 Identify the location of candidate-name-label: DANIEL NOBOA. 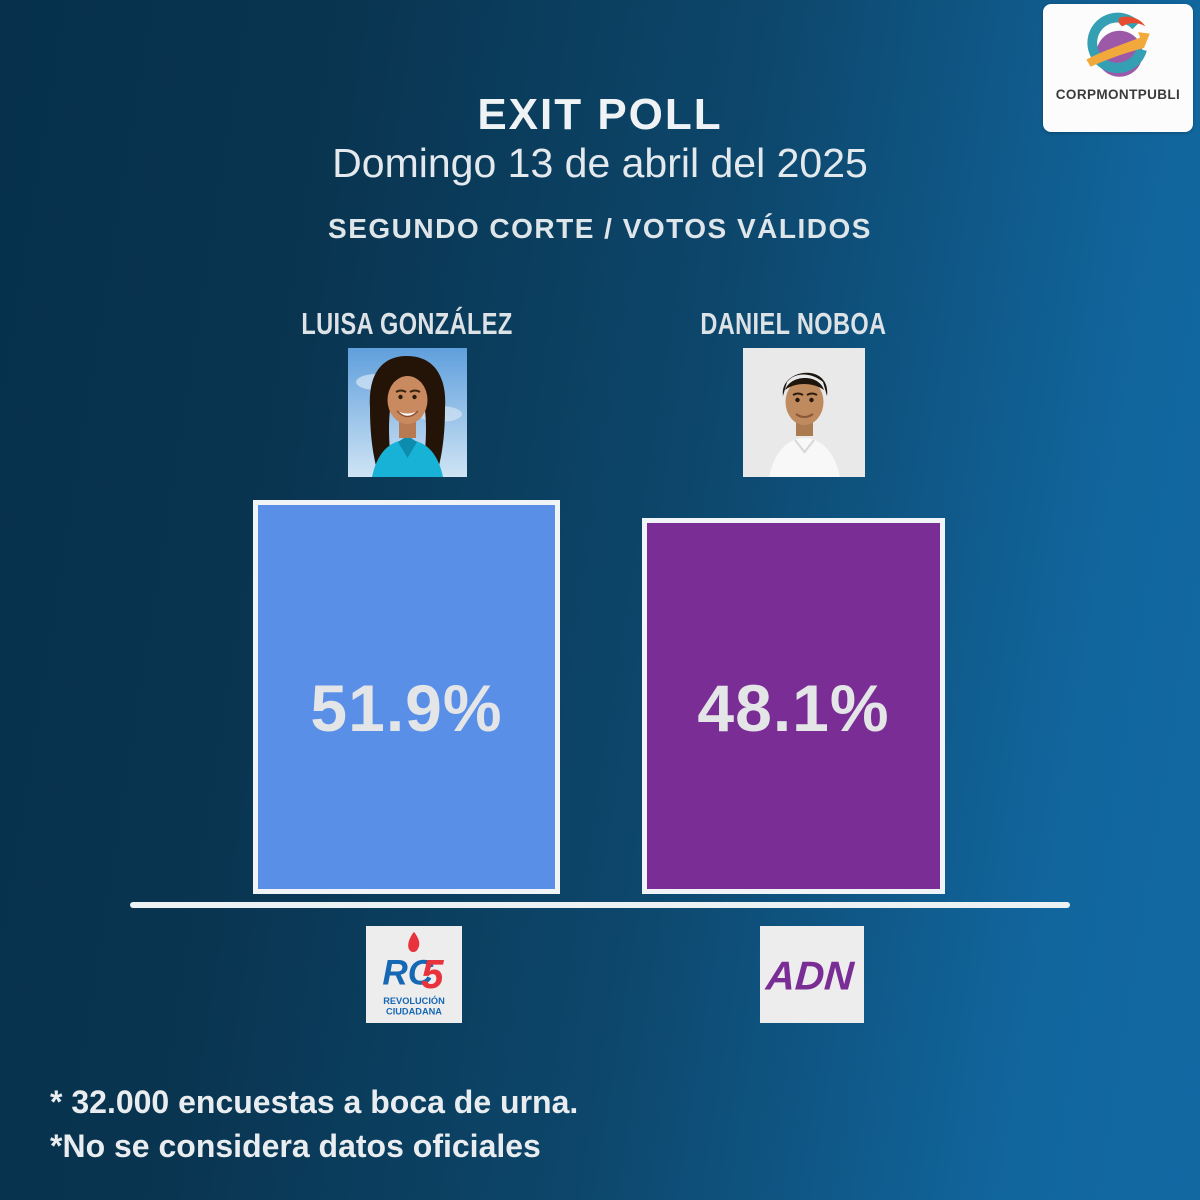
(793, 323).